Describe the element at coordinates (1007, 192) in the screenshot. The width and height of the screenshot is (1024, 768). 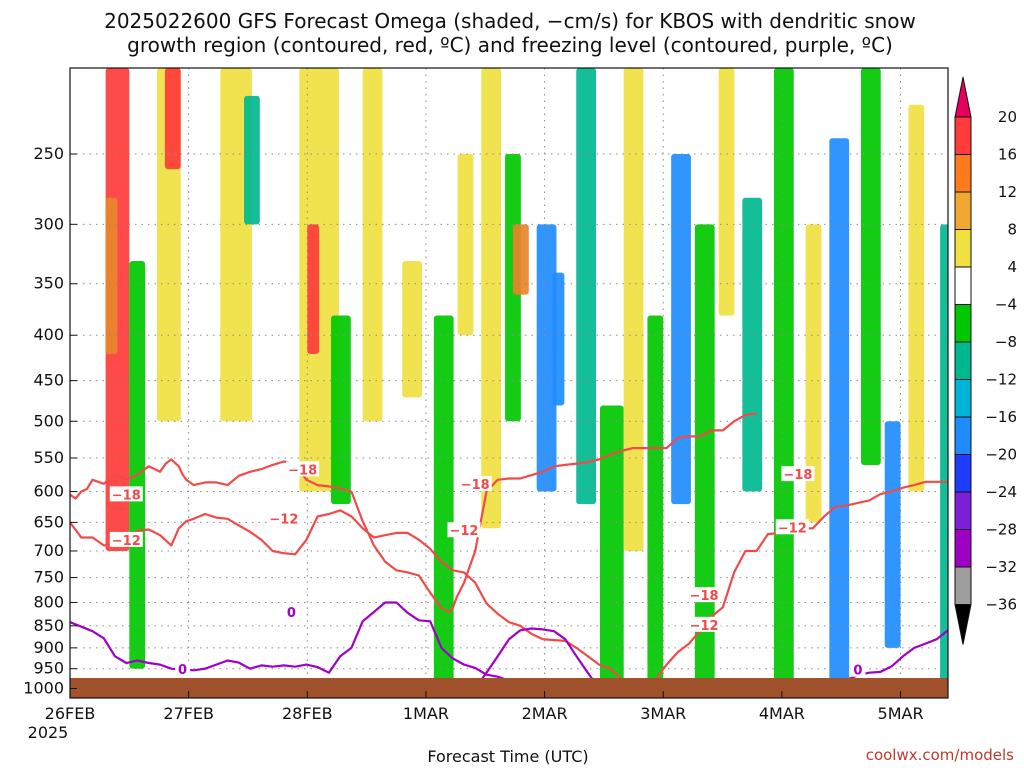
I see `colorbar-label: 12` at that location.